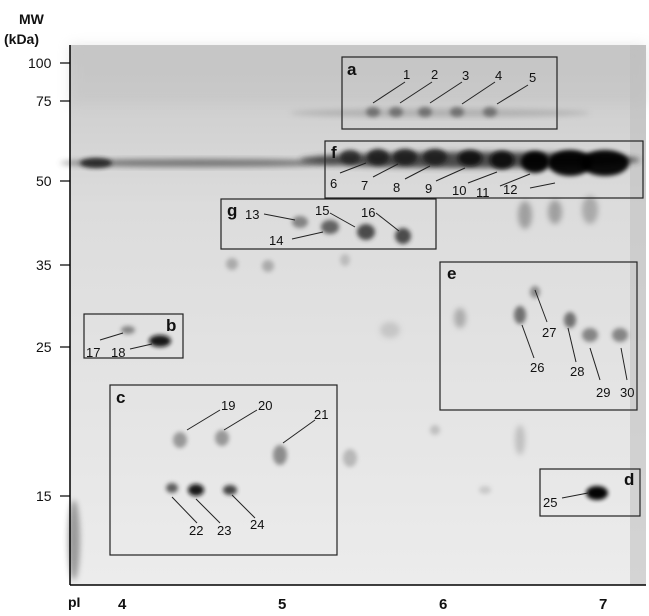 The width and height of the screenshot is (649, 616). What do you see at coordinates (224, 530) in the screenshot?
I see `spot-label-23: 23` at bounding box center [224, 530].